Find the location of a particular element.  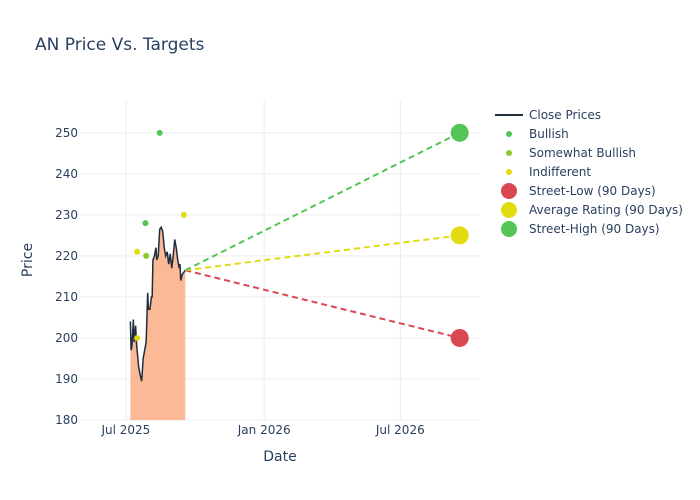

close-price-area is located at coordinates (158, 323).